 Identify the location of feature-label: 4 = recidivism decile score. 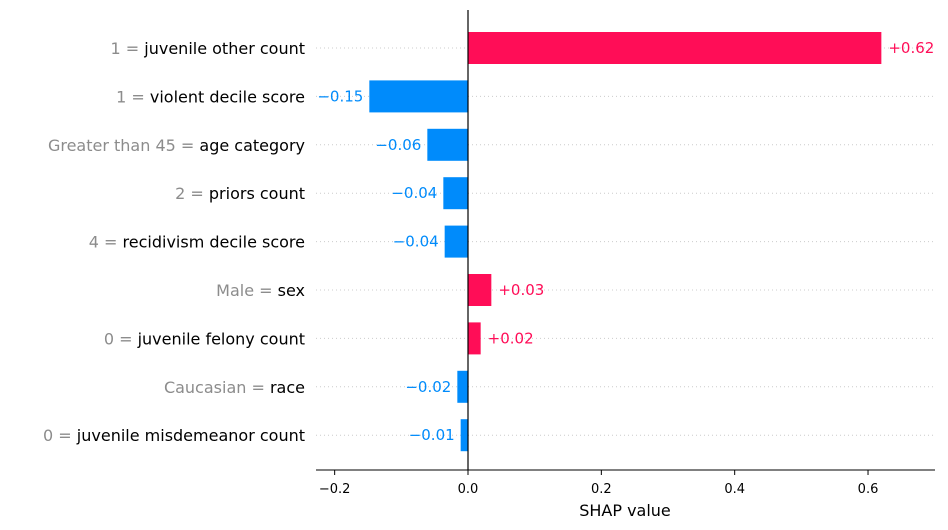
(197, 242).